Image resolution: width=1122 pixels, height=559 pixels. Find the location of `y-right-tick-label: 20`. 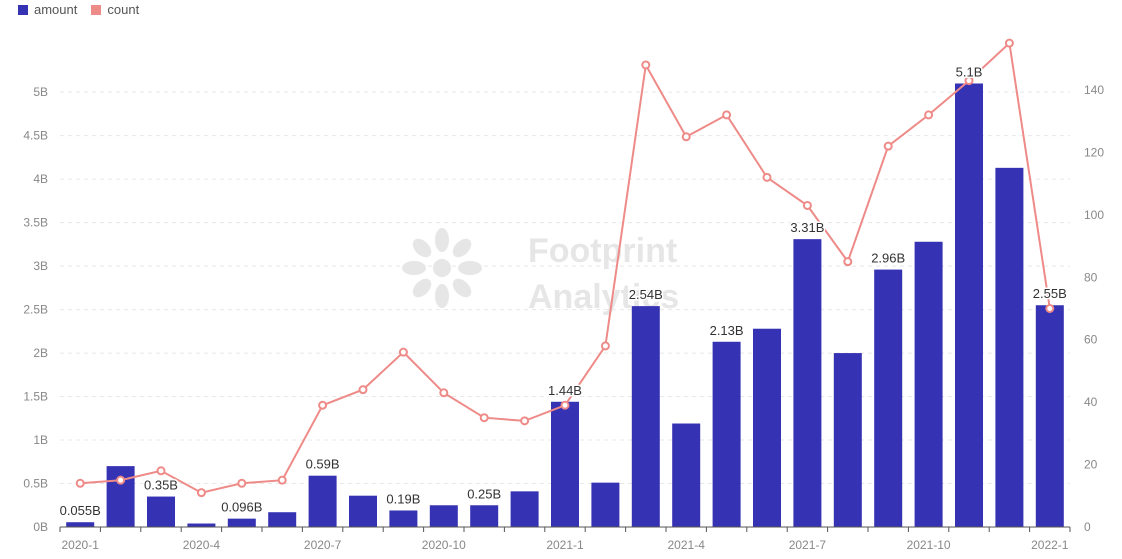

y-right-tick-label: 20 is located at coordinates (1091, 465).